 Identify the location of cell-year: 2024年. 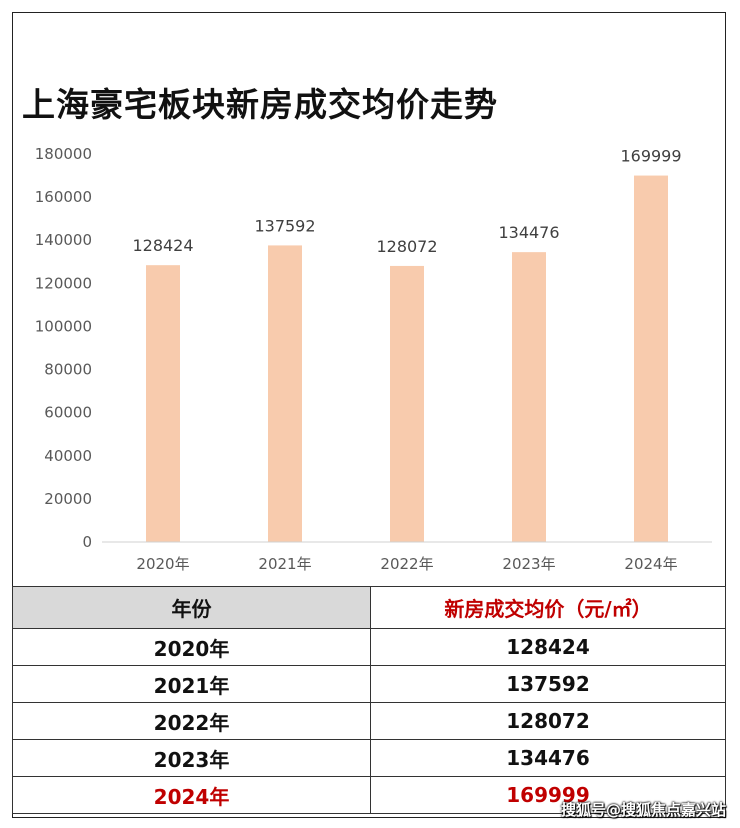
(191, 795).